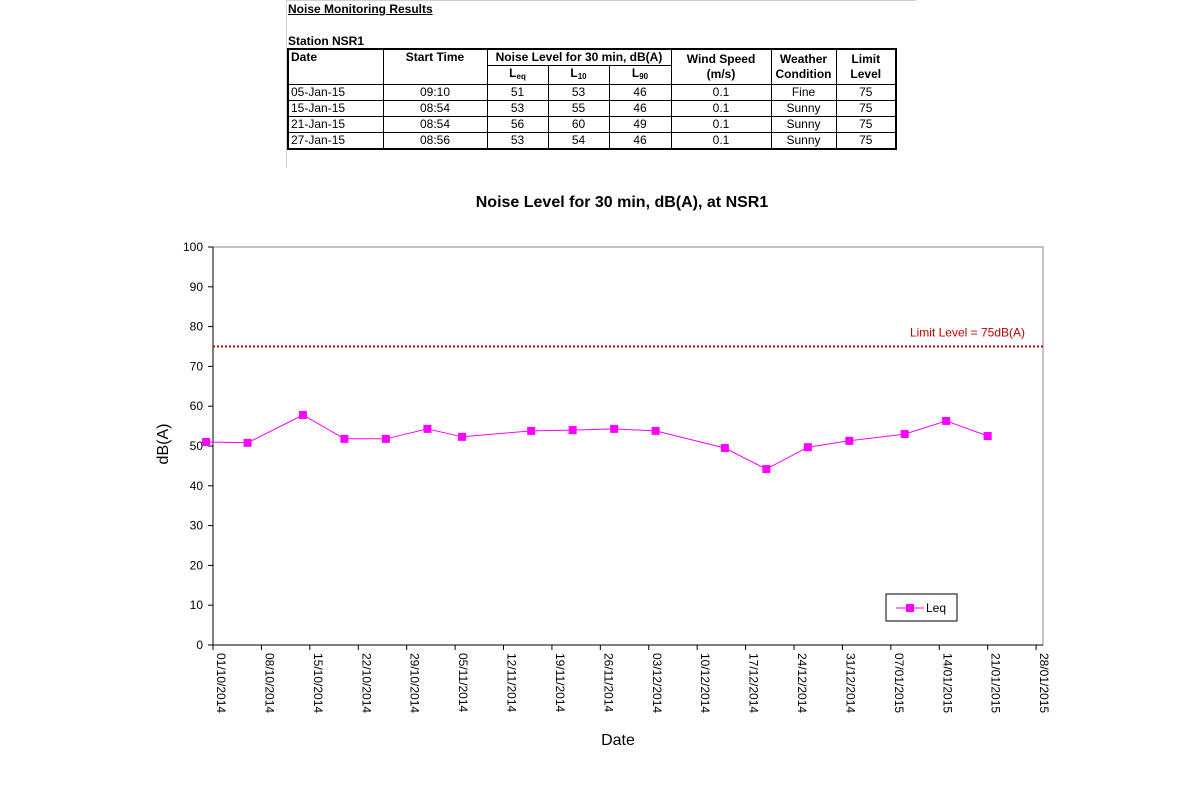 The width and height of the screenshot is (1202, 800). What do you see at coordinates (579, 57) in the screenshot?
I see `header-noise-level: Noise Level for 30 min, dB(A)` at bounding box center [579, 57].